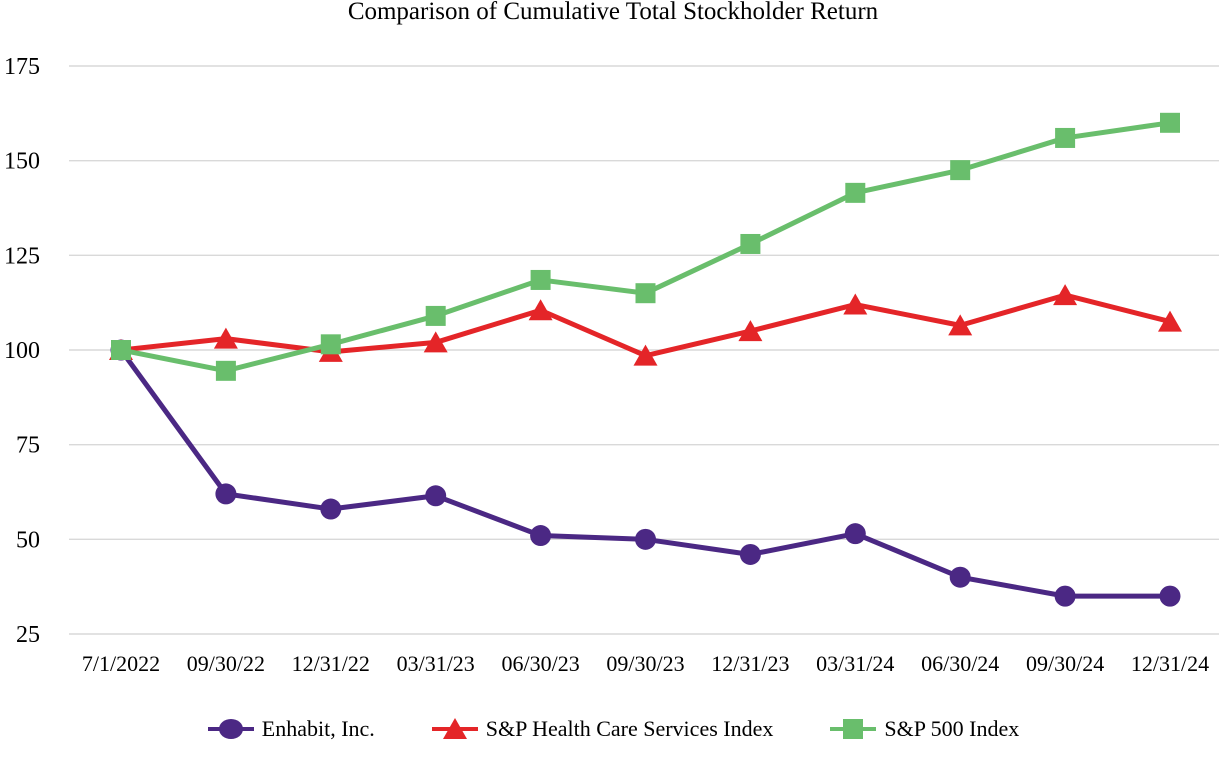 Image resolution: width=1226 pixels, height=760 pixels. Describe the element at coordinates (28, 446) in the screenshot. I see `y-axis-tick-label: 75` at that location.